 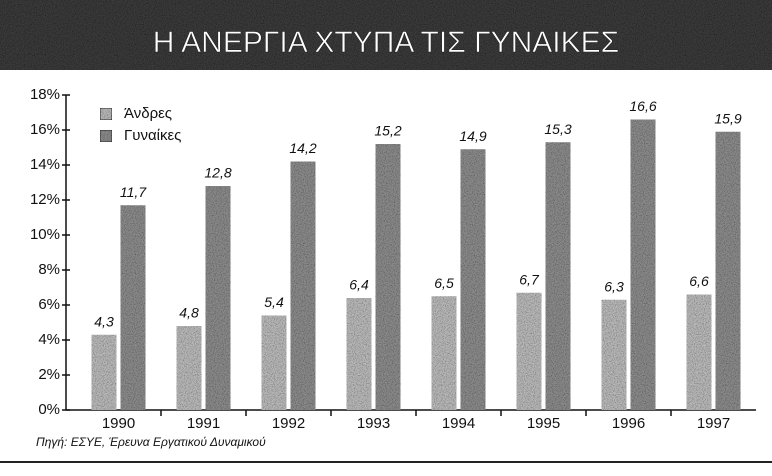 What do you see at coordinates (359, 285) in the screenshot?
I see `value-label: 6,4` at bounding box center [359, 285].